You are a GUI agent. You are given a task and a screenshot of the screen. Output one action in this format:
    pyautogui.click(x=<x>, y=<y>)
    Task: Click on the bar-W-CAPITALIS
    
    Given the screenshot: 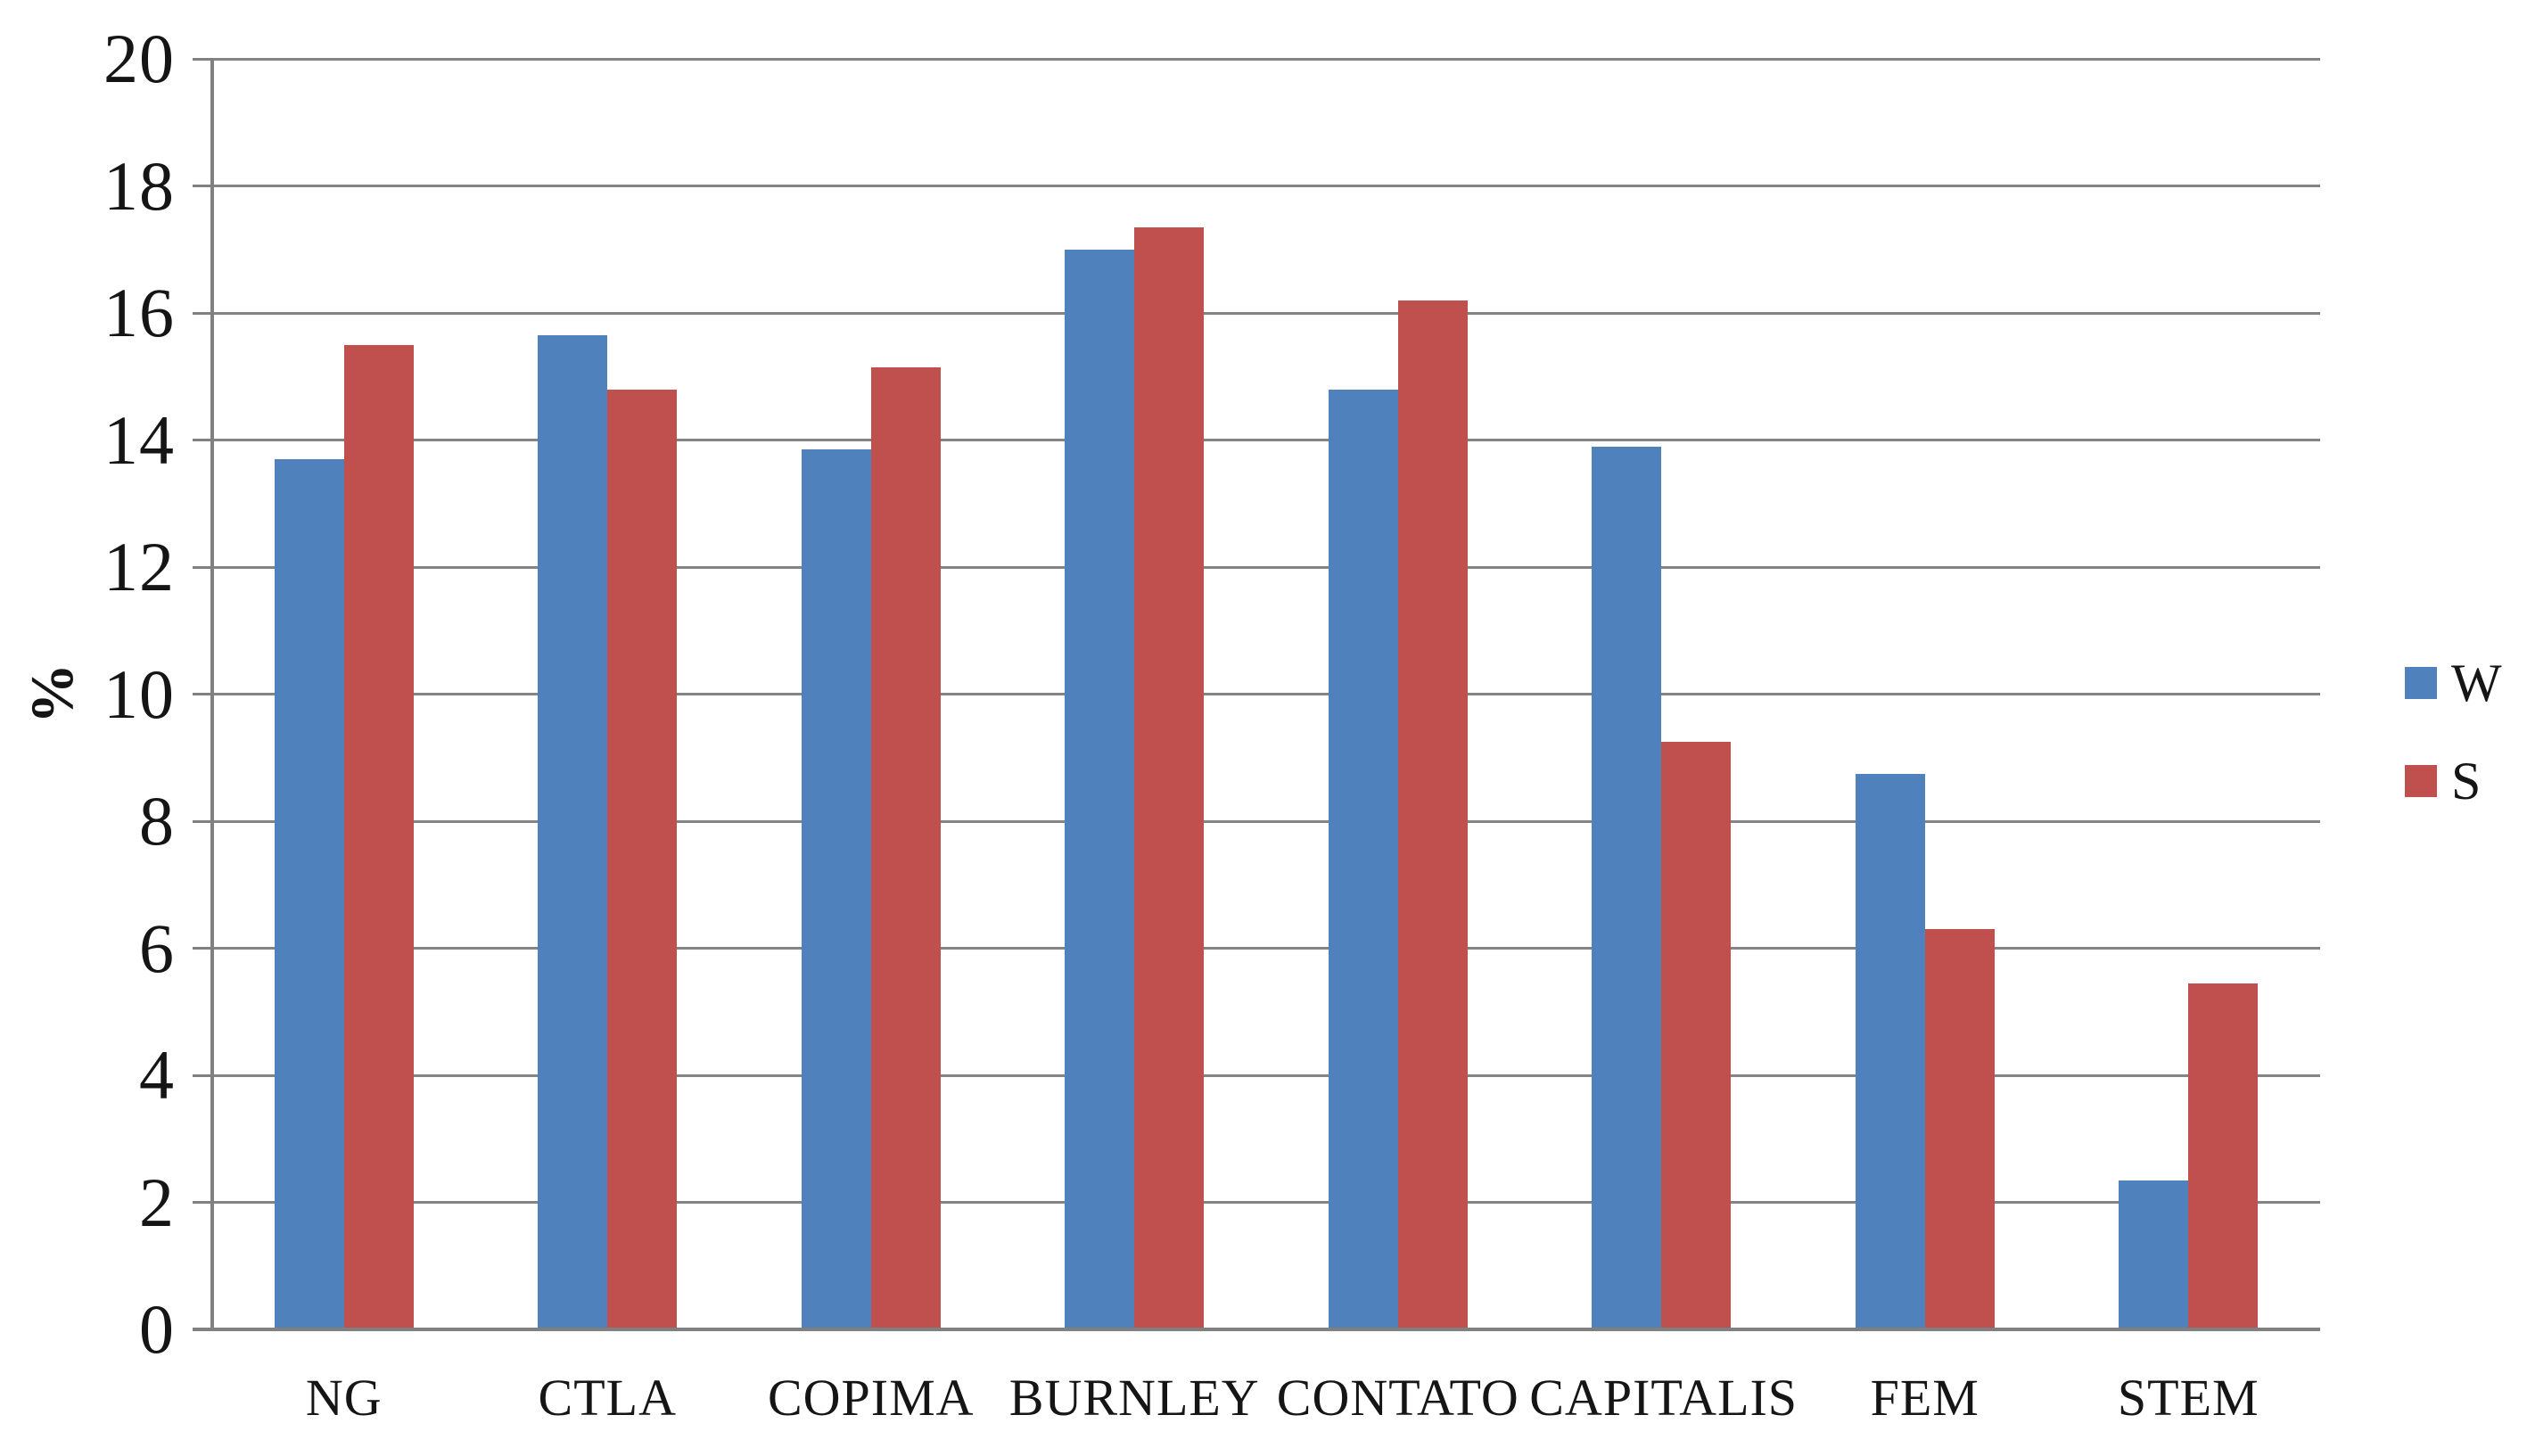 What is the action you would take?
    pyautogui.click(x=1627, y=887)
    